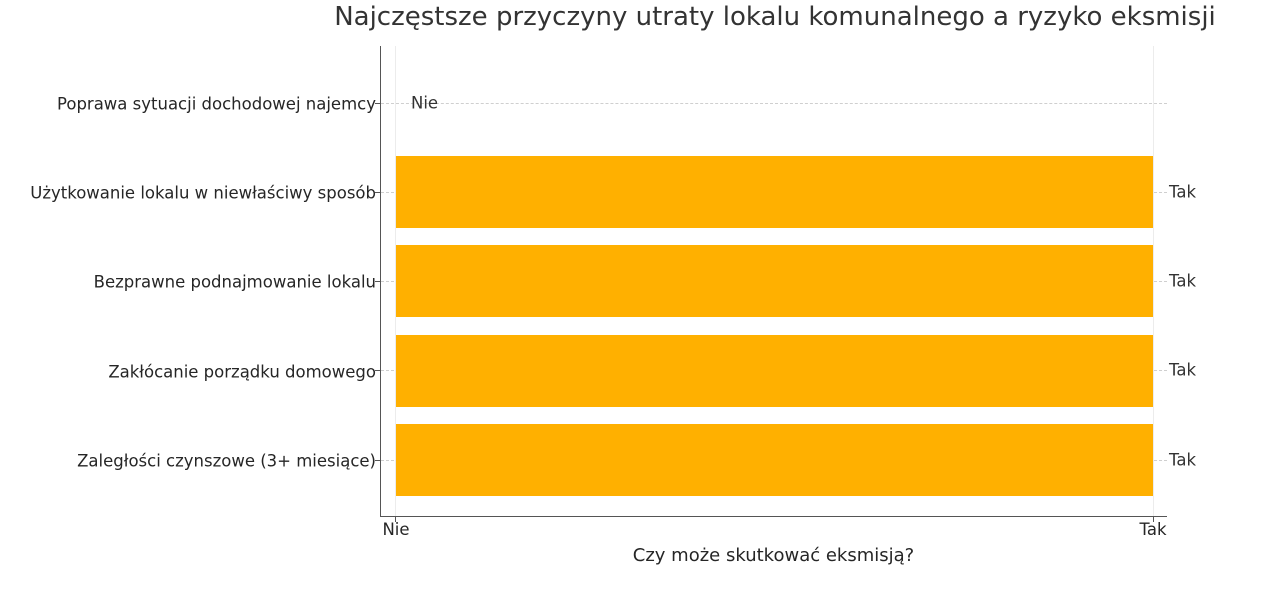  Describe the element at coordinates (773, 555) in the screenshot. I see `x-axis-label: Czy może skutkować eksmisją?` at that location.